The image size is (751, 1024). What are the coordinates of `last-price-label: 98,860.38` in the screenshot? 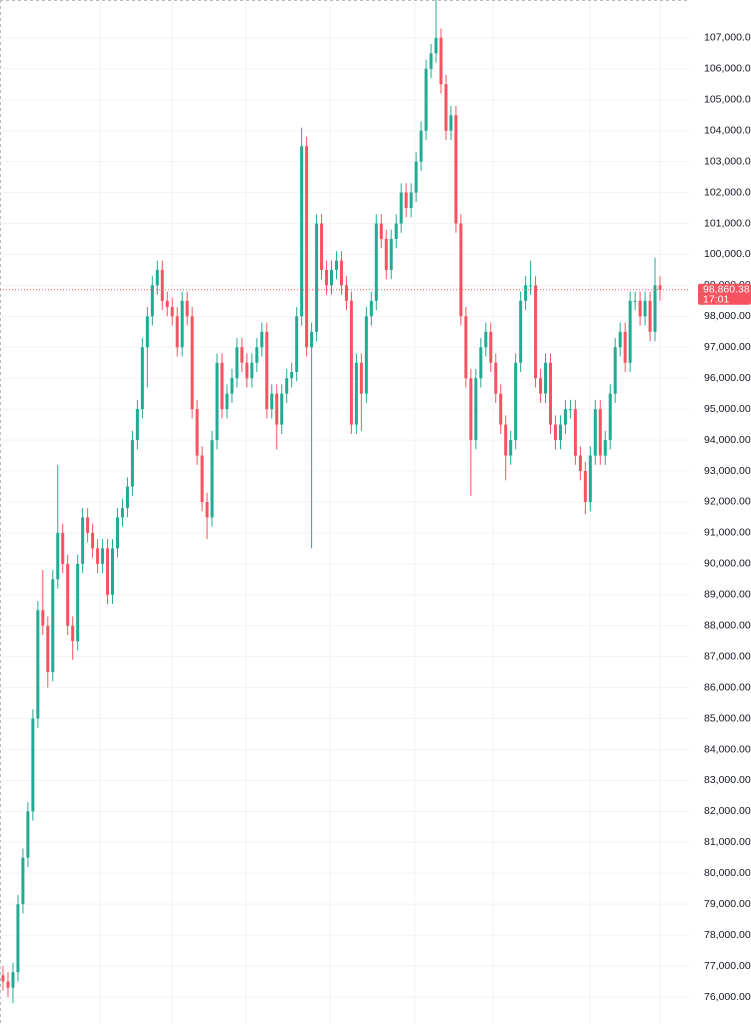 It's located at (726, 289).